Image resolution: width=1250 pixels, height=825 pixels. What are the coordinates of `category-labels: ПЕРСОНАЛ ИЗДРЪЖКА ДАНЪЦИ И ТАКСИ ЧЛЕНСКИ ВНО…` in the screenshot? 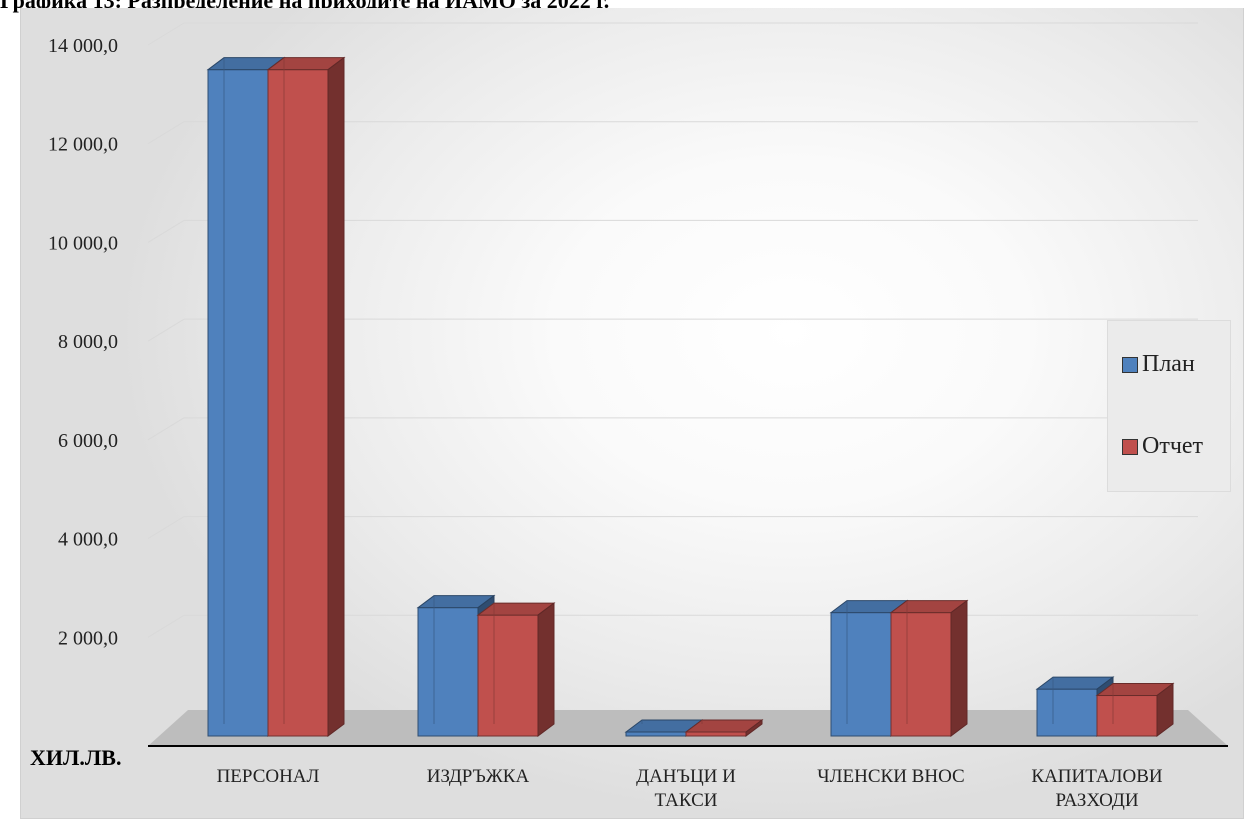 It's located at (690, 788).